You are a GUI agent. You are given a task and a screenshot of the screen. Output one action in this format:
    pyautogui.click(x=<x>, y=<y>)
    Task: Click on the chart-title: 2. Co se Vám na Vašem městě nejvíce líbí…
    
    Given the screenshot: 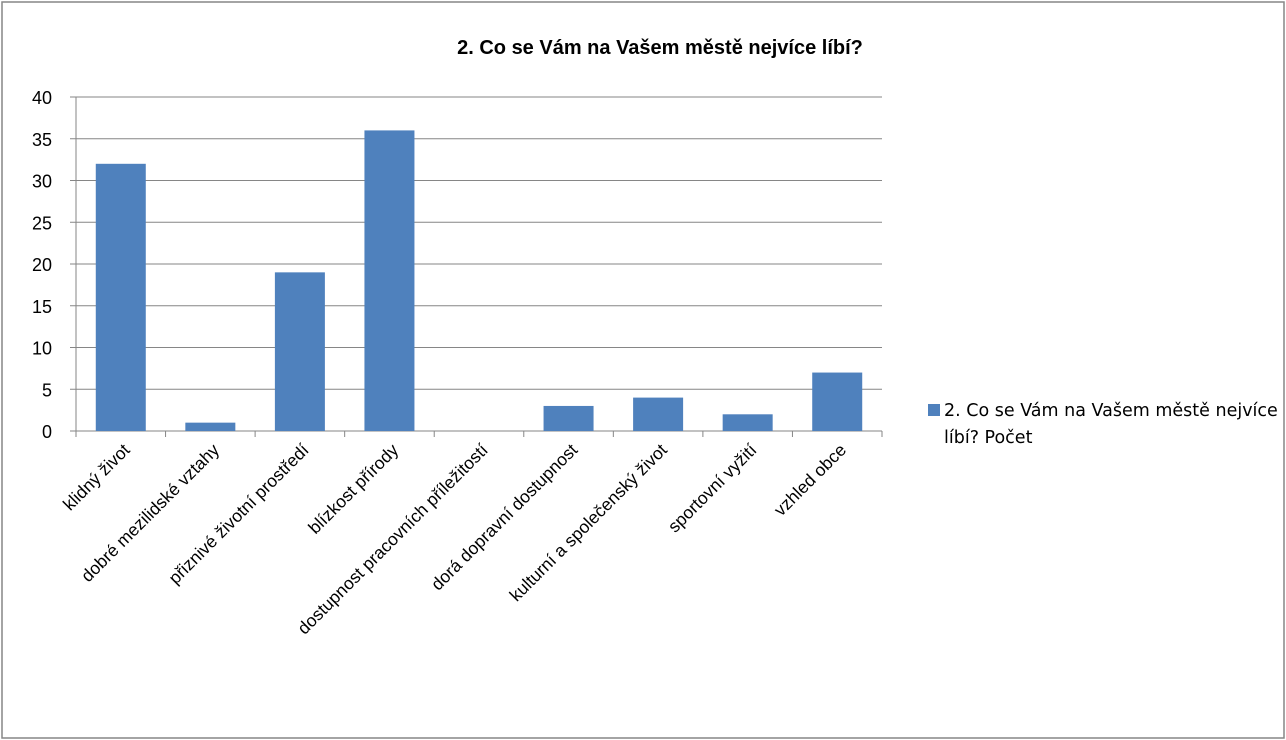 What is the action you would take?
    pyautogui.click(x=660, y=48)
    